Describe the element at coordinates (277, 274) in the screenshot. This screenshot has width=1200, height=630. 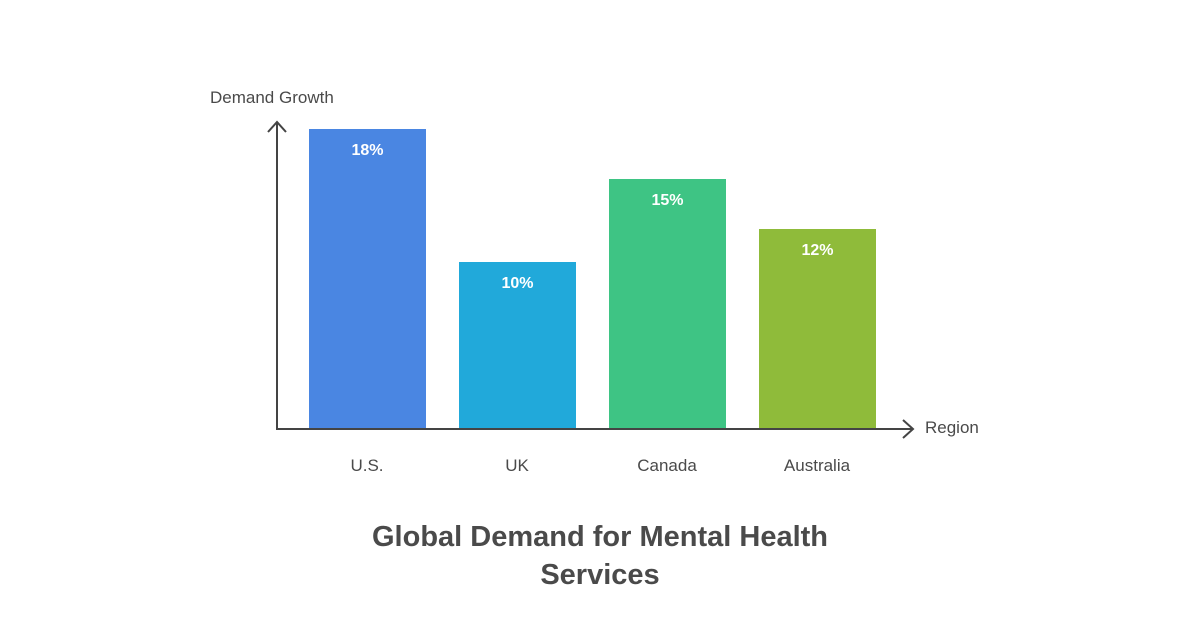
I see `y-axis-arrow-icon` at that location.